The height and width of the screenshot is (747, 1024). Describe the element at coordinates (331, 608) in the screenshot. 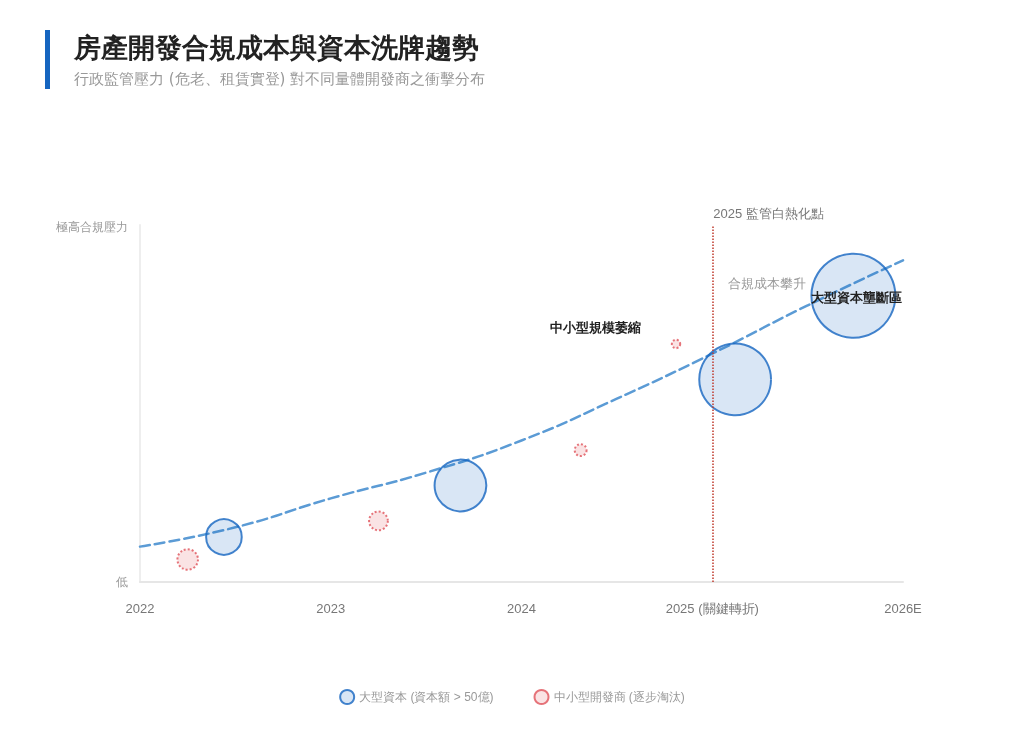

I see `x-tick-label: 2023` at that location.